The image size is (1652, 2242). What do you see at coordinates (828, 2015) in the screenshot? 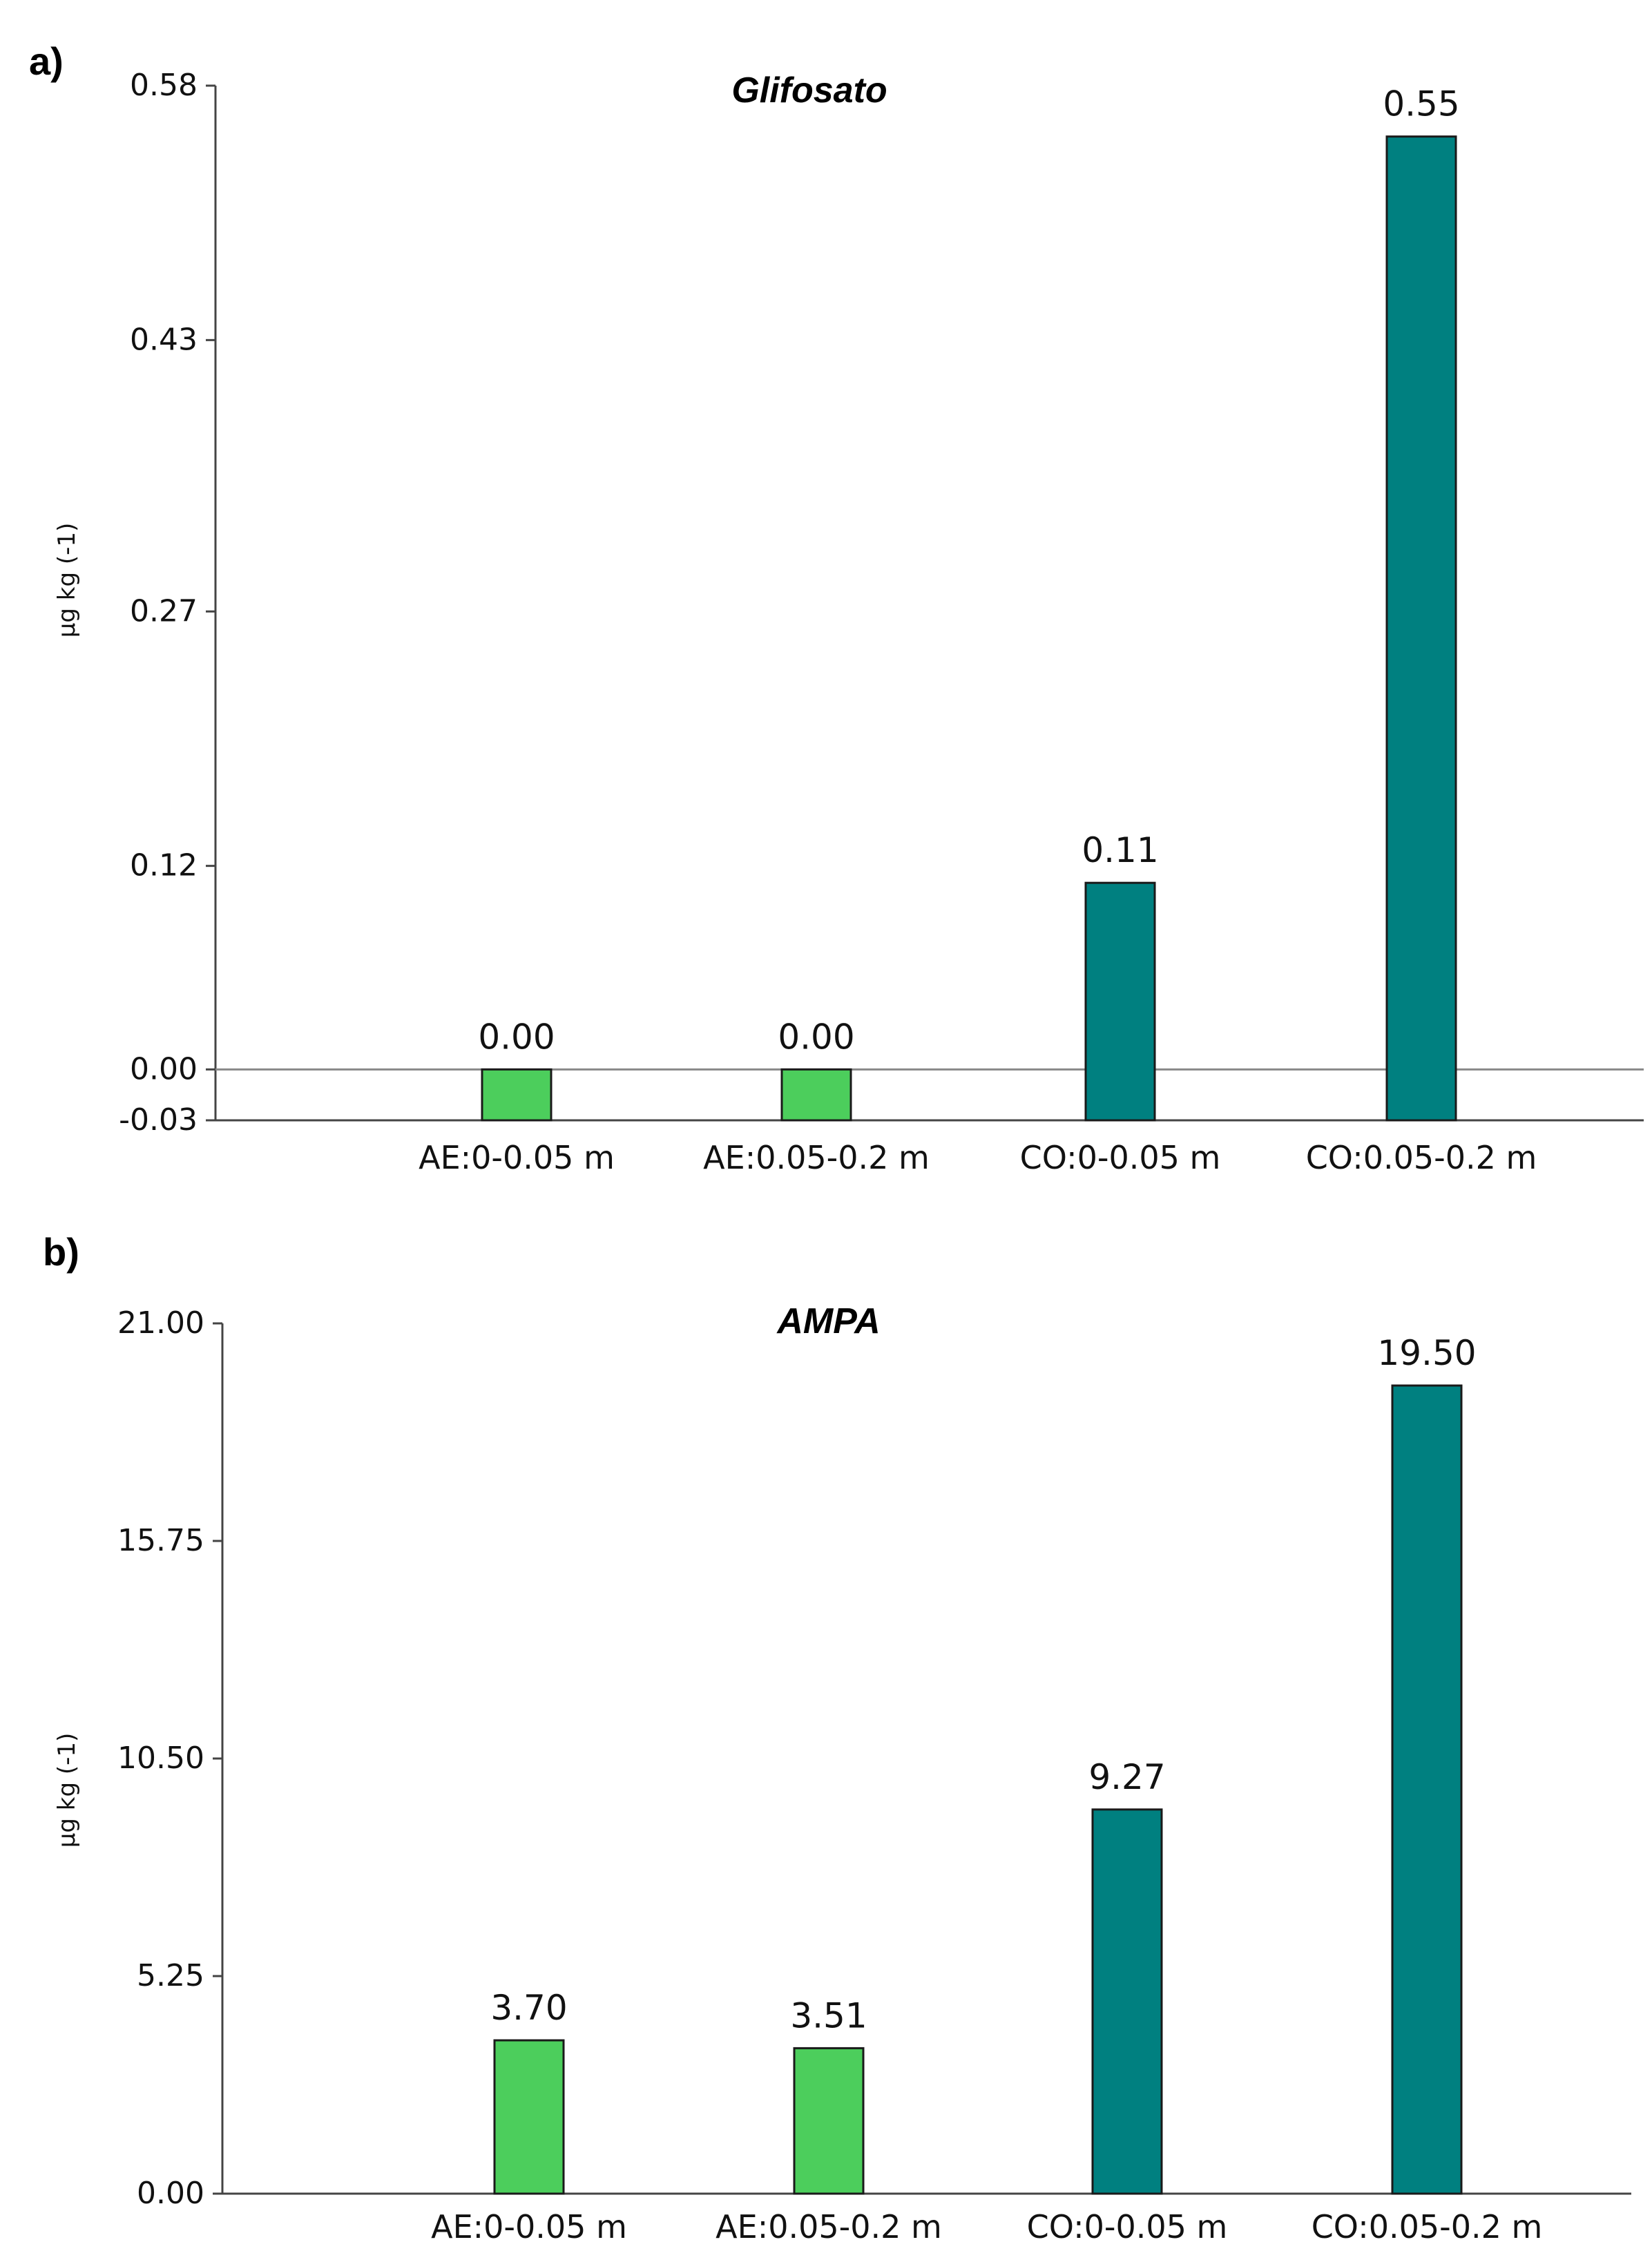
I see `bar-value-label: 3.51` at bounding box center [828, 2015].